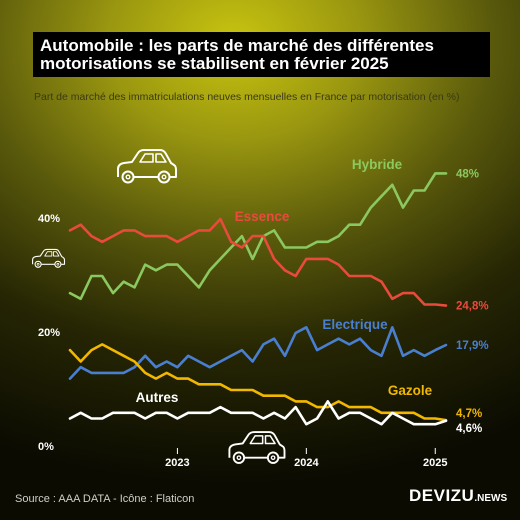 The width and height of the screenshot is (520, 520). I want to click on y-tick-label: 40%, so click(49, 219).